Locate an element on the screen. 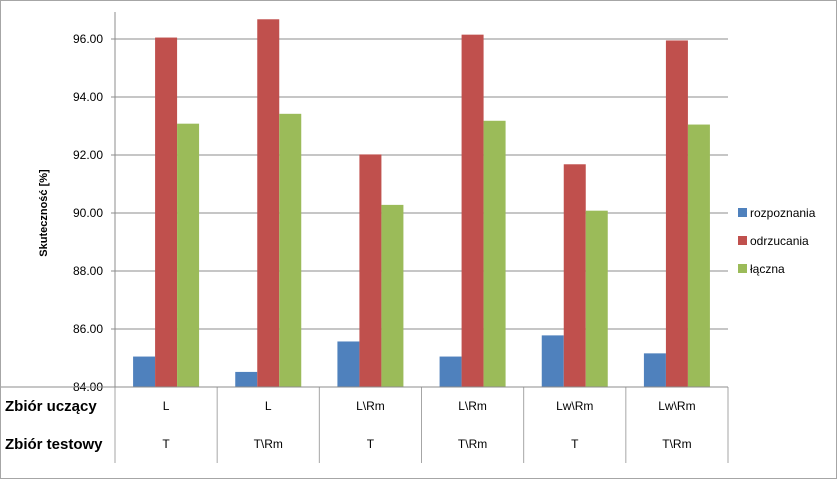  y-tick-label: 92.00 is located at coordinates (88, 155).